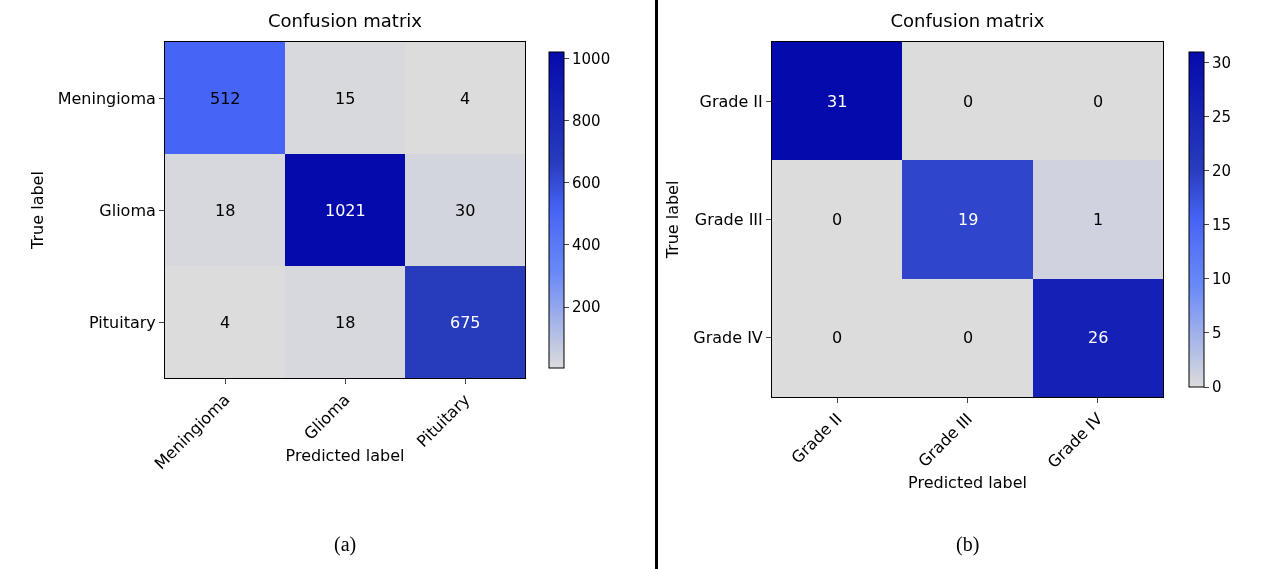 This screenshot has height=569, width=1265. What do you see at coordinates (728, 338) in the screenshot?
I see `y-tick-label: Grade IV` at bounding box center [728, 338].